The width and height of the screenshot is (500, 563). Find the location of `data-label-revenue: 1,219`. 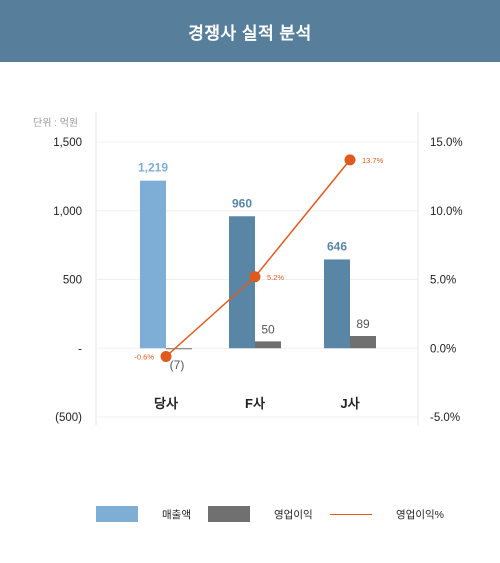

data-label-revenue: 1,219 is located at coordinates (153, 168).